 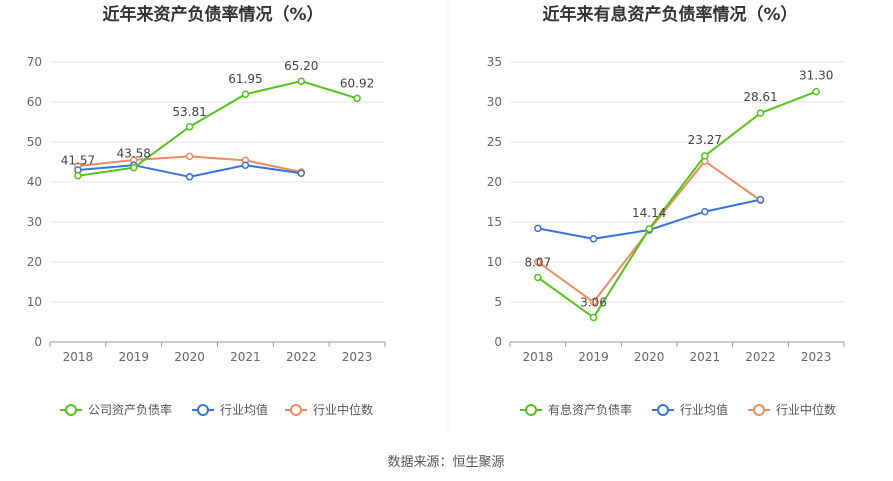 I want to click on chart2-y-tick-label: 20, so click(x=494, y=182).